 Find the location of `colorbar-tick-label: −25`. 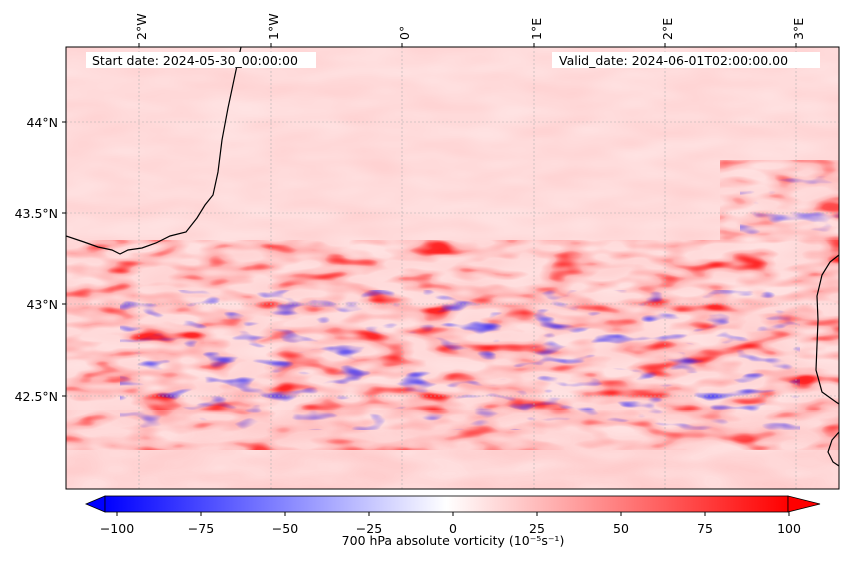

colorbar-tick-label: −25 is located at coordinates (369, 528).